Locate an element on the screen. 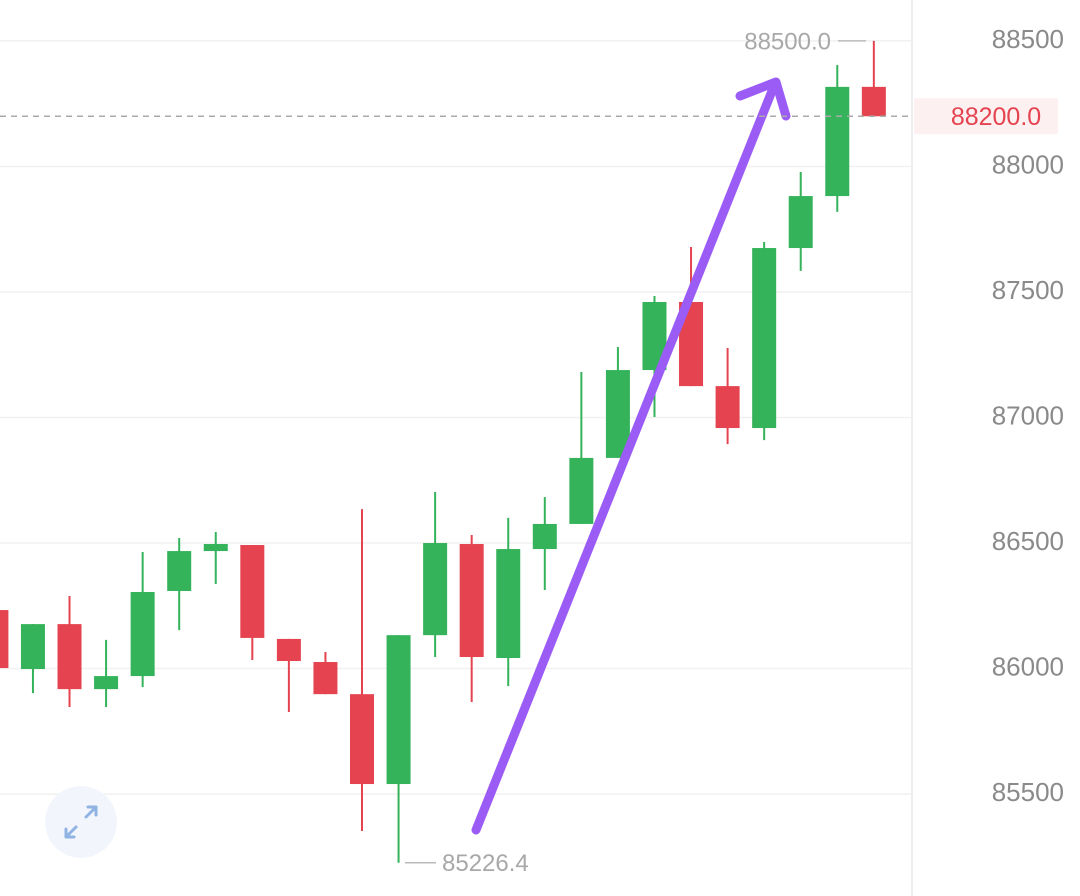  y-tick-label: 87000 is located at coordinates (1028, 415).